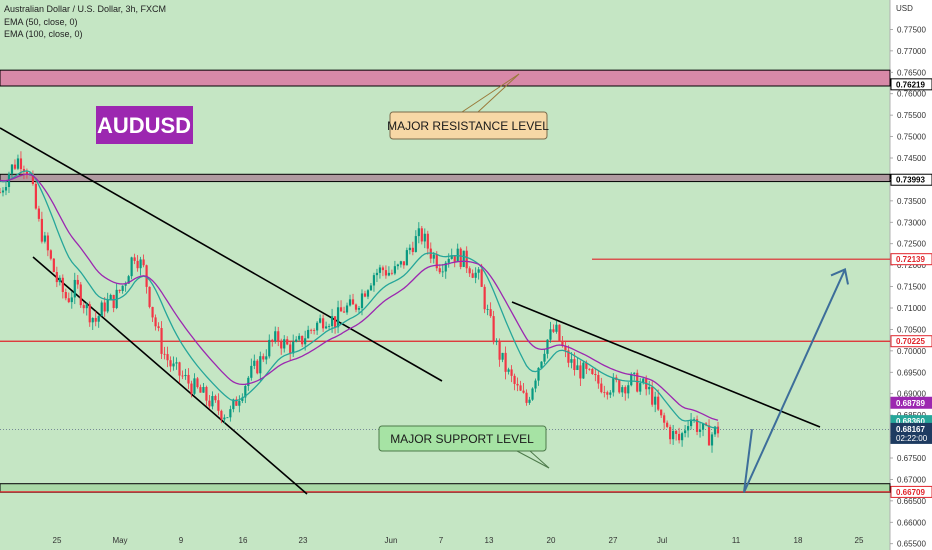  What do you see at coordinates (736, 540) in the screenshot?
I see `x-tick-label: 11` at bounding box center [736, 540].